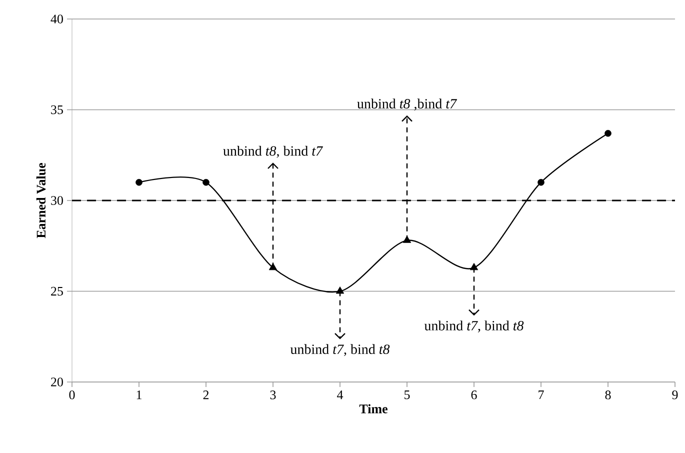 Image resolution: width=685 pixels, height=453 pixels. I want to click on y-tick-label: 40, so click(56, 19).